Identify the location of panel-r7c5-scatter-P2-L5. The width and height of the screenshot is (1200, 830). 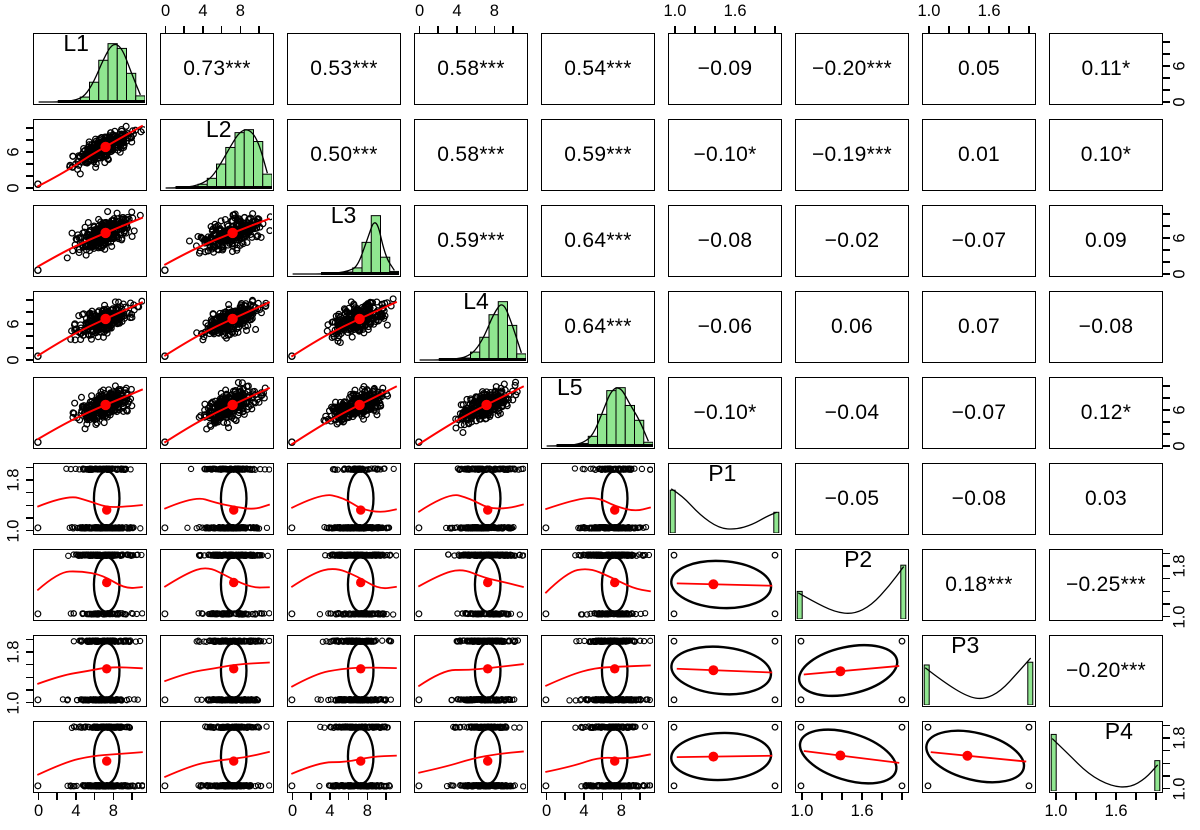
(598, 585).